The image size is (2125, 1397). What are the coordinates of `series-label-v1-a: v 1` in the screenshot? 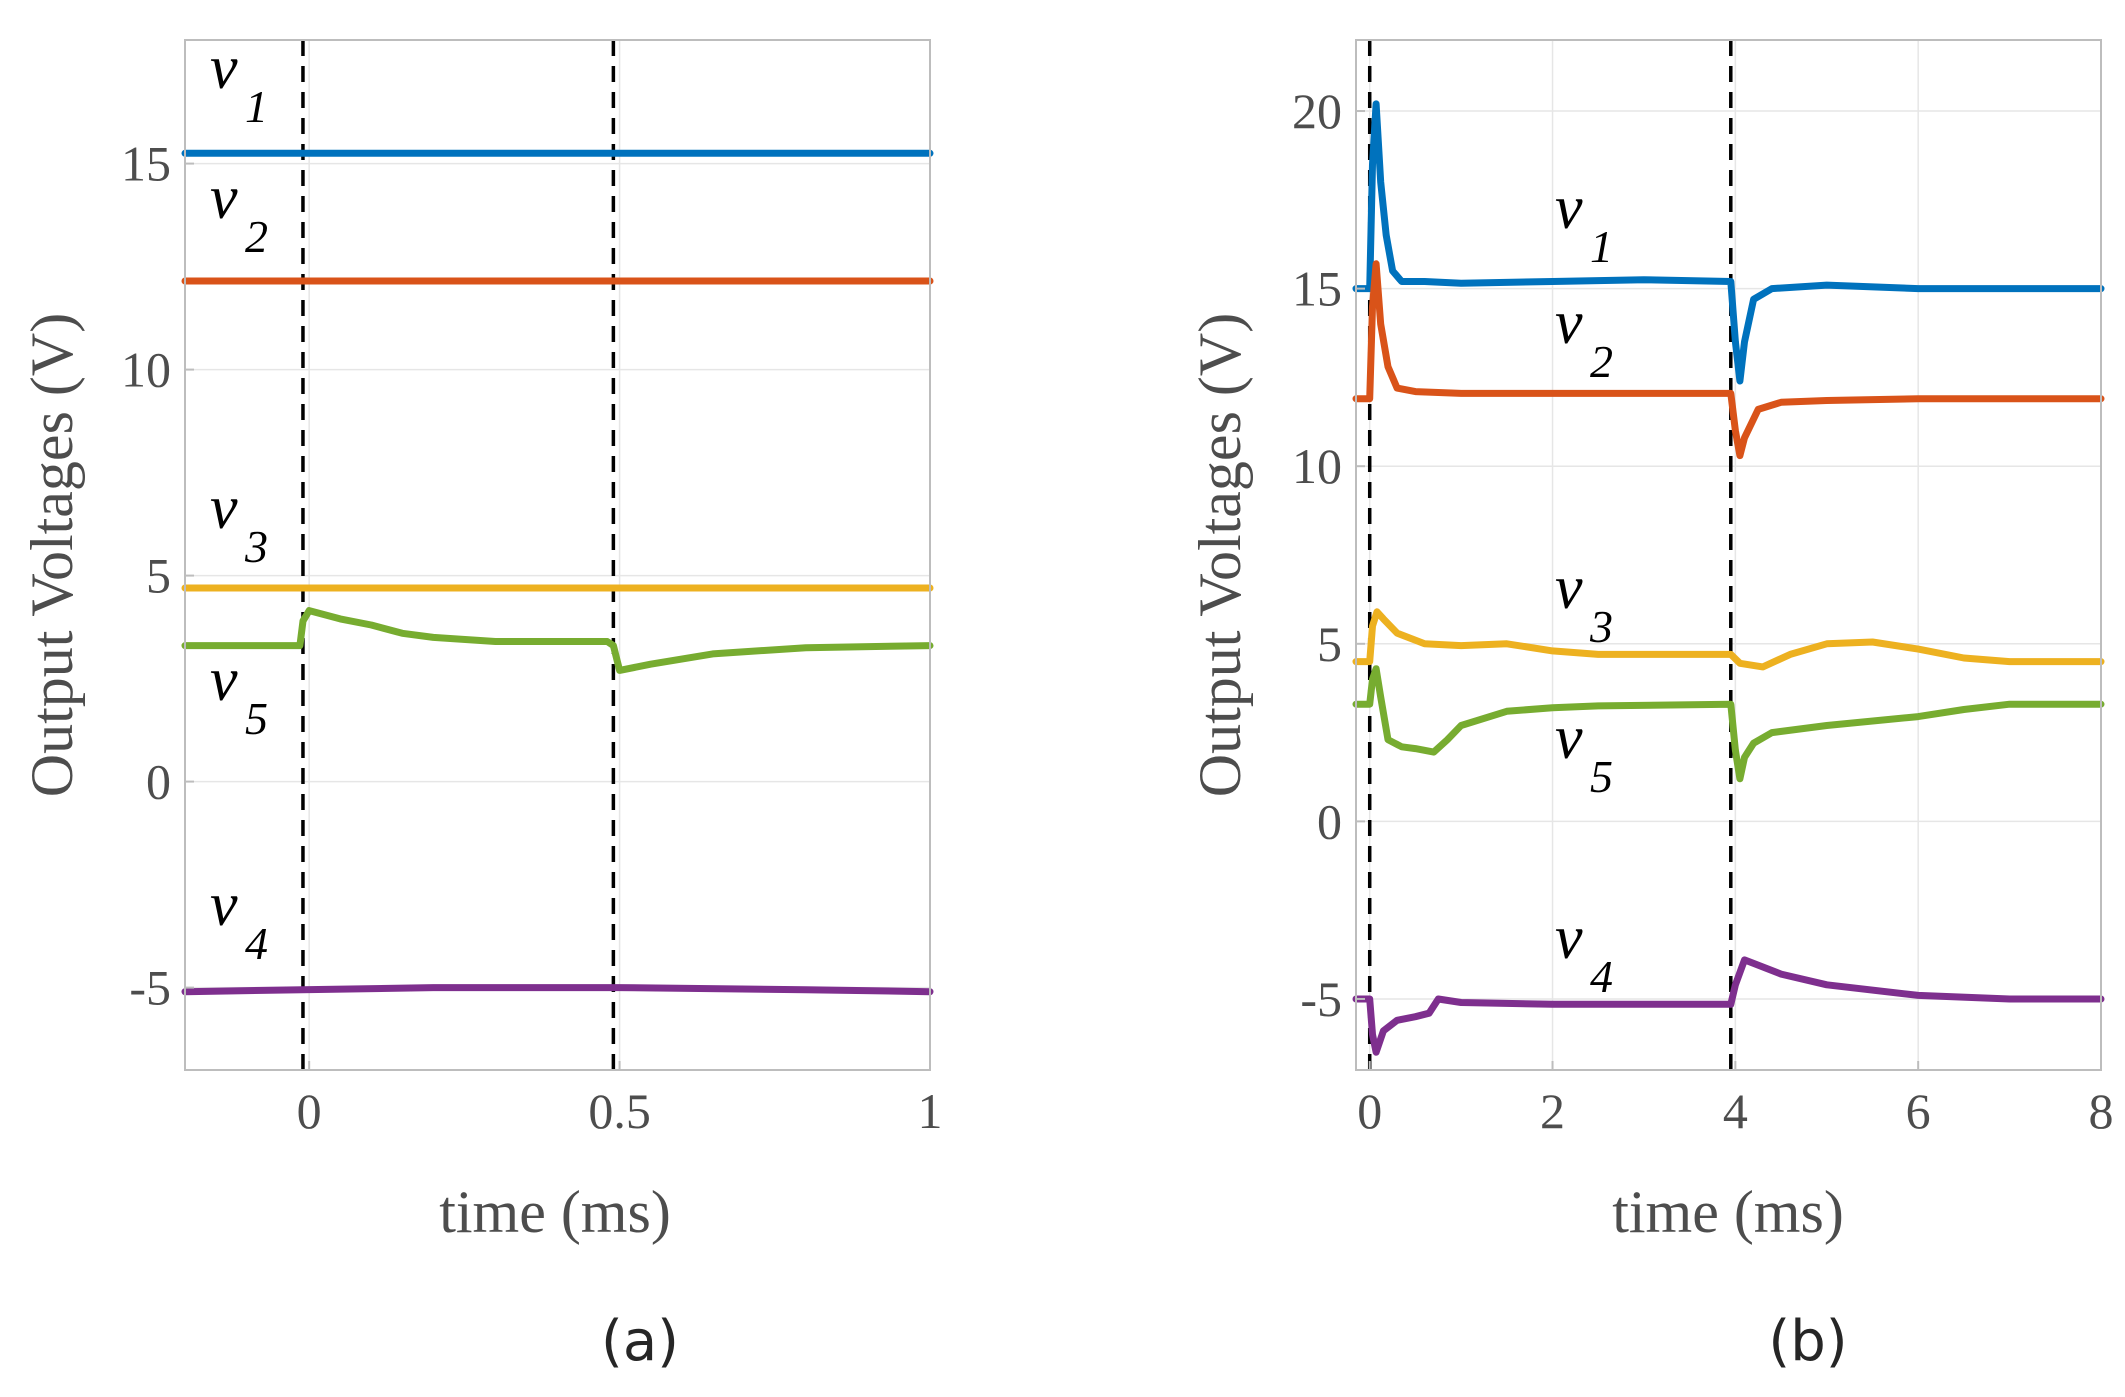 It's located at (239, 83).